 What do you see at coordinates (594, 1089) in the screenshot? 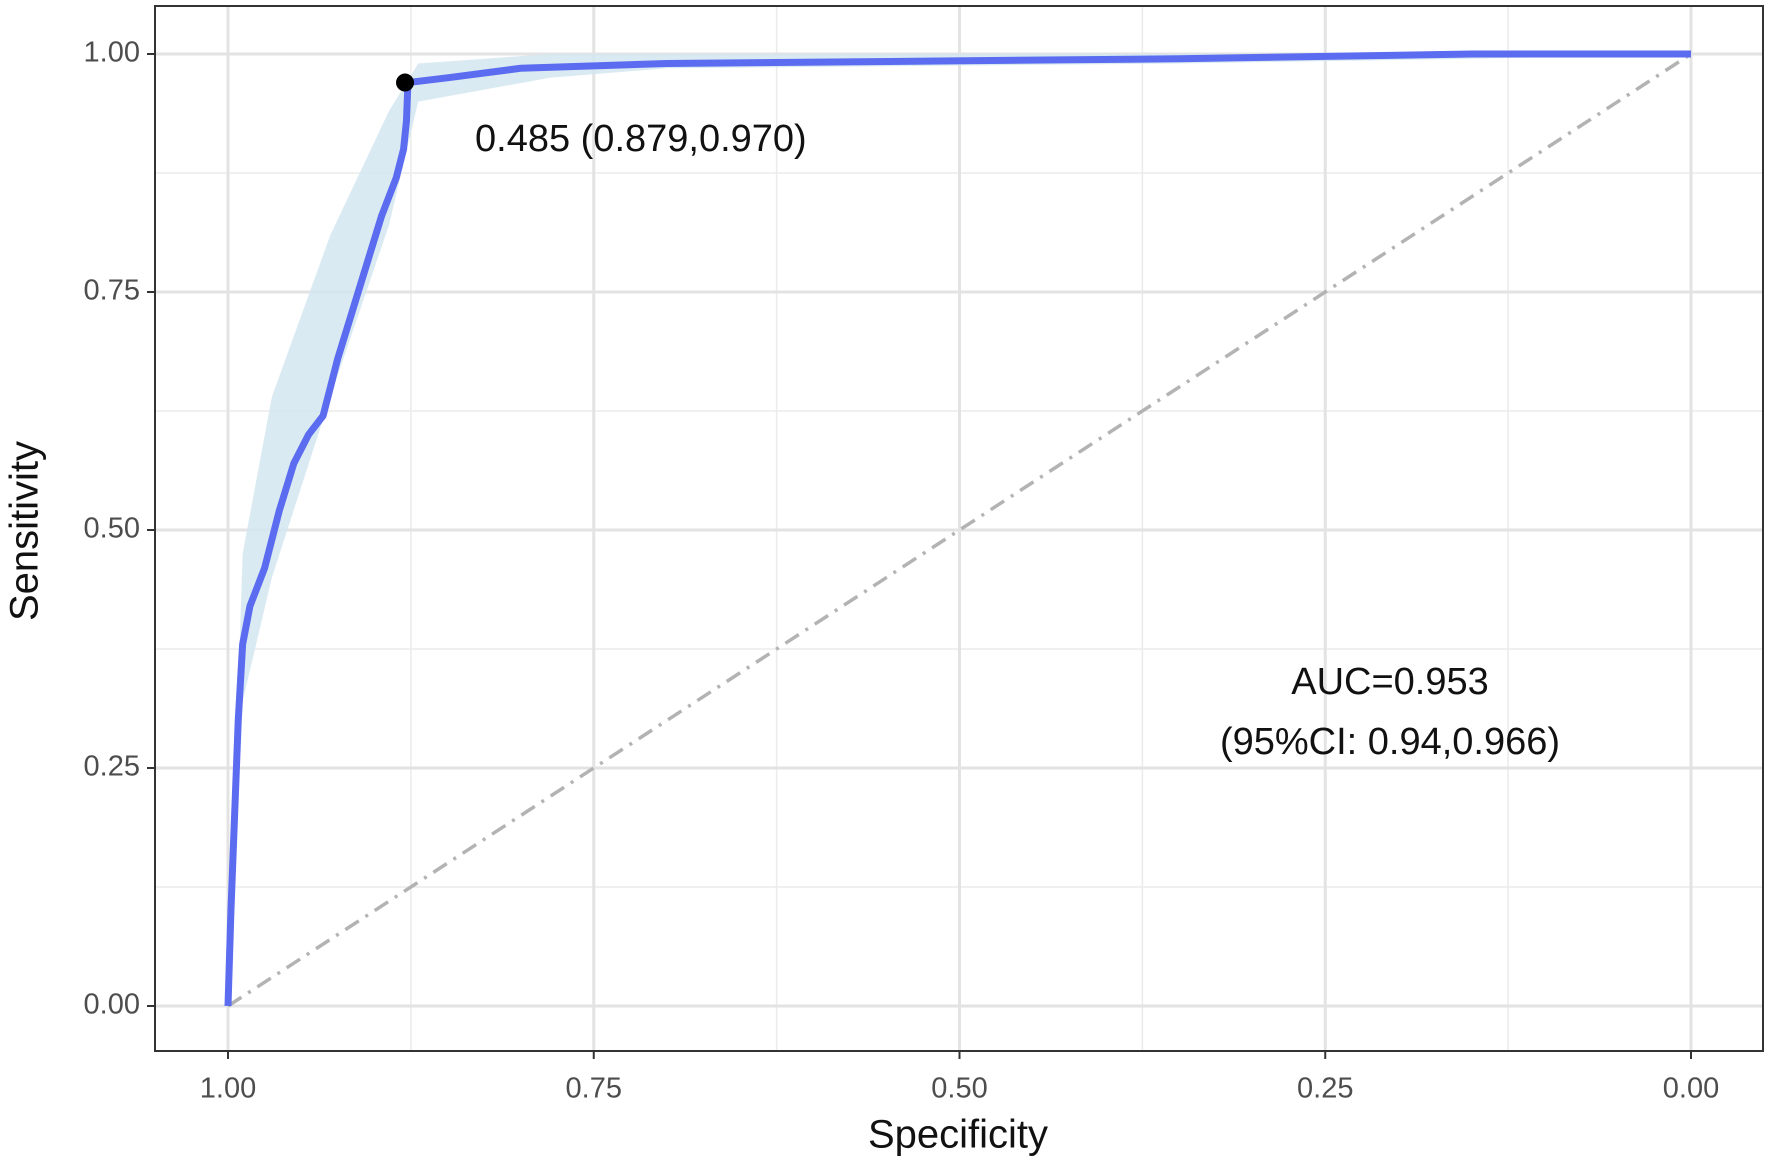
I see `x-tick-label: 0.75` at bounding box center [594, 1089].